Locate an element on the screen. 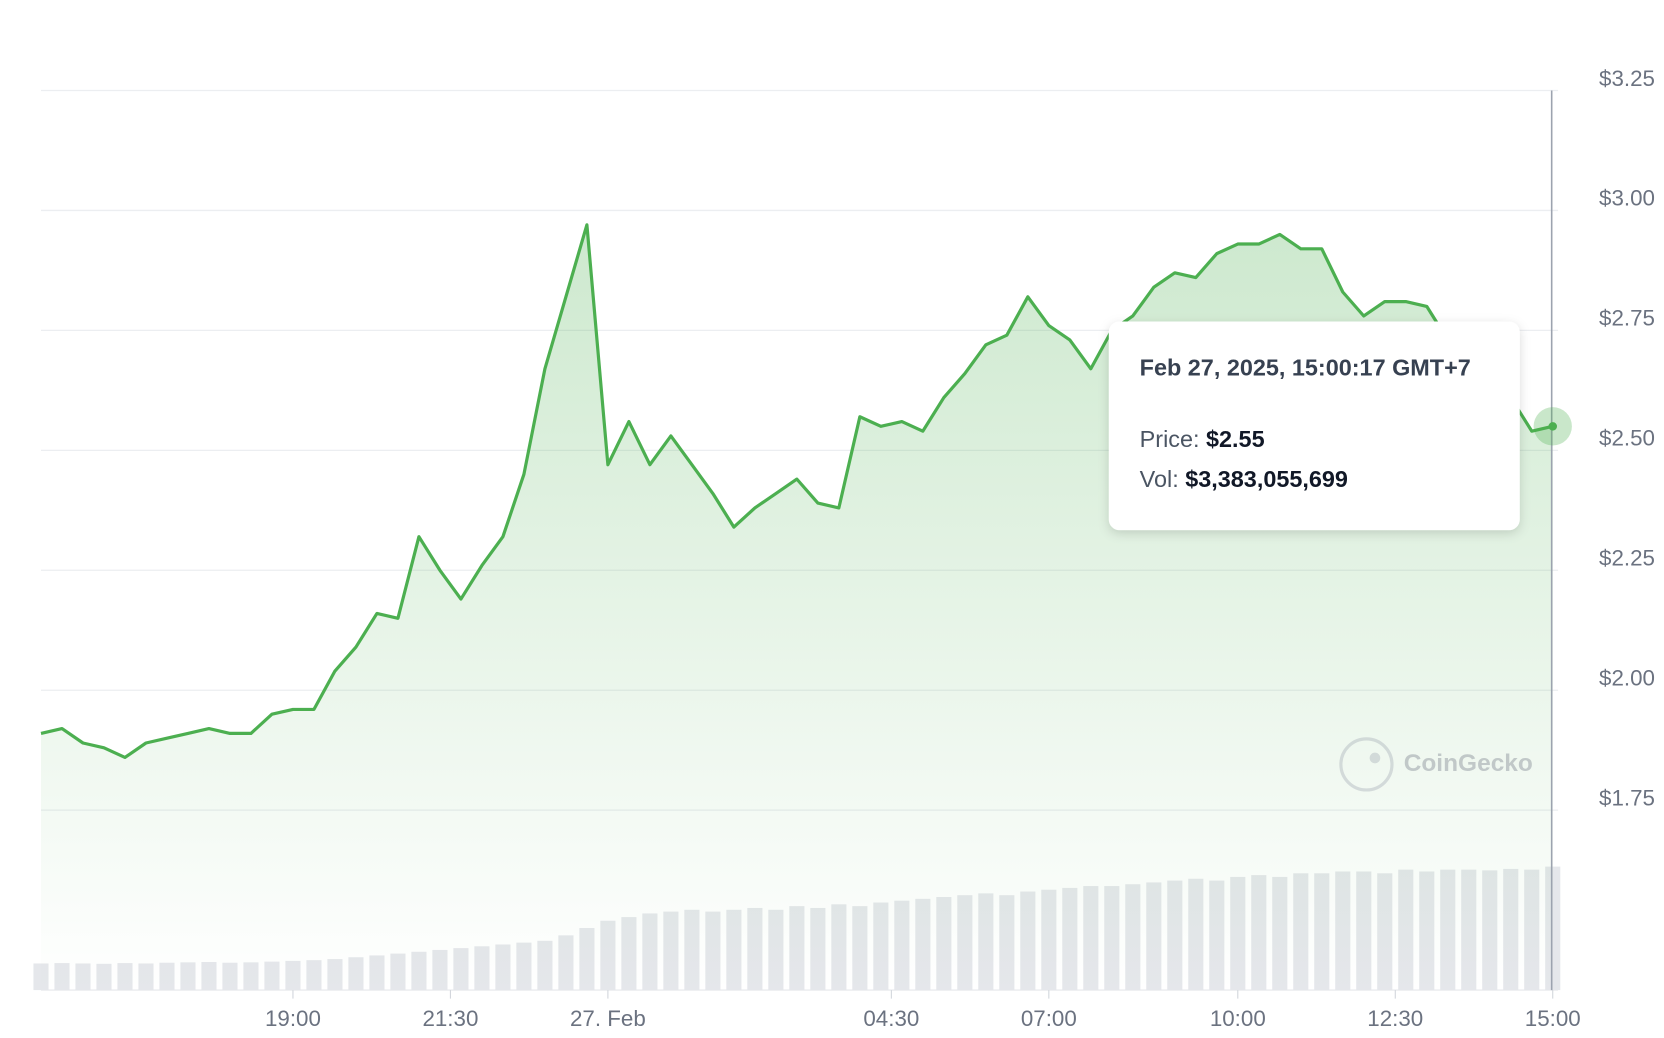 The image size is (1664, 1038). x-tick-label: 21:30 is located at coordinates (450, 1018).